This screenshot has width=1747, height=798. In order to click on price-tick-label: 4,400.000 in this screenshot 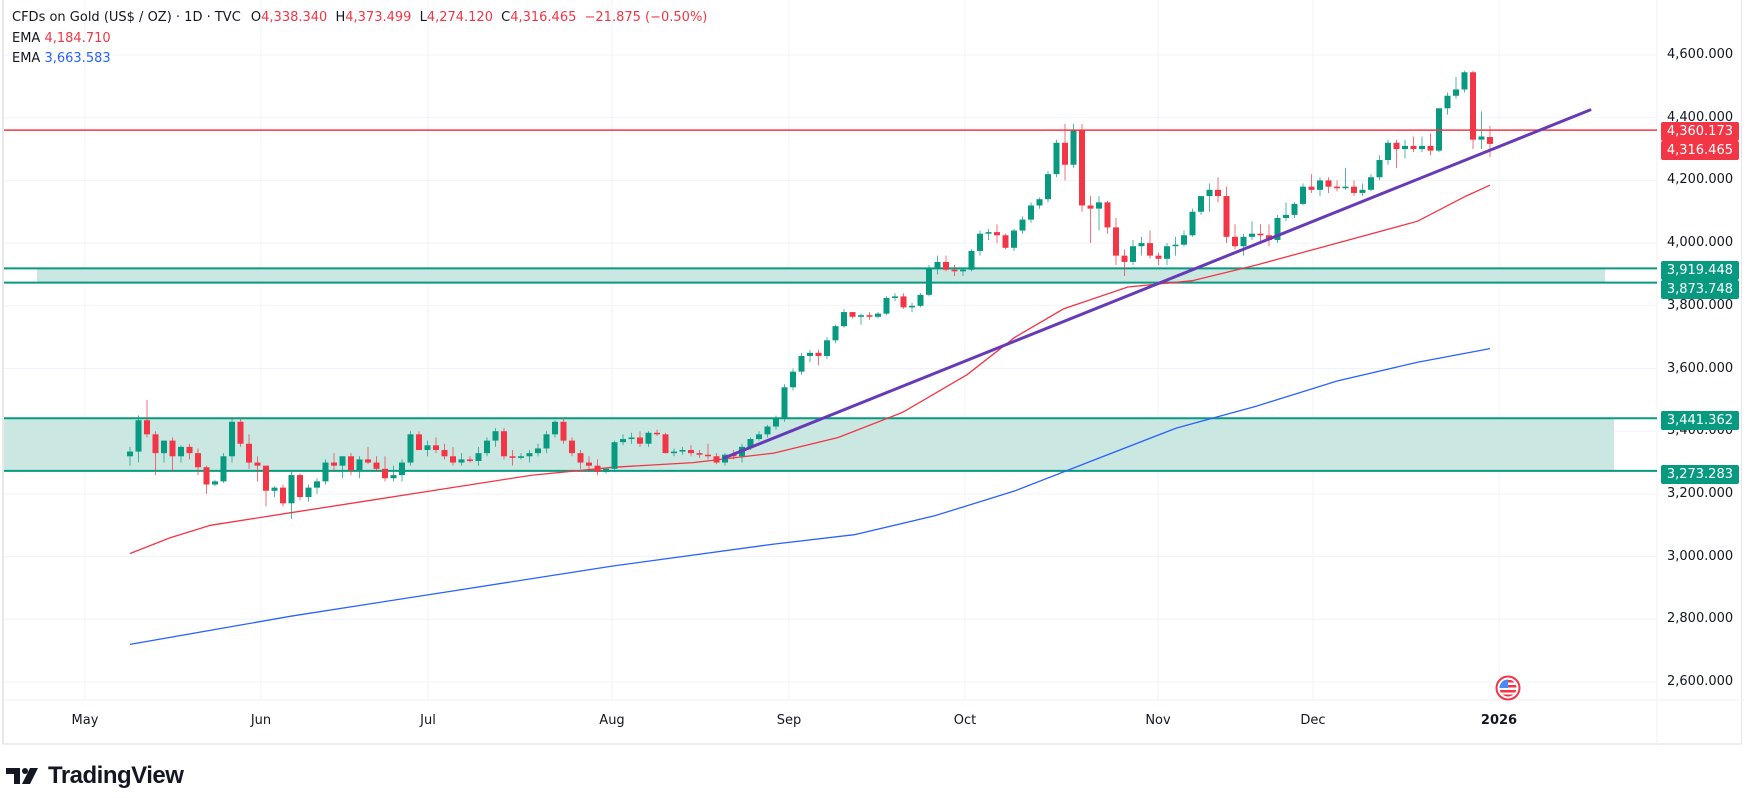, I will do `click(1700, 117)`.